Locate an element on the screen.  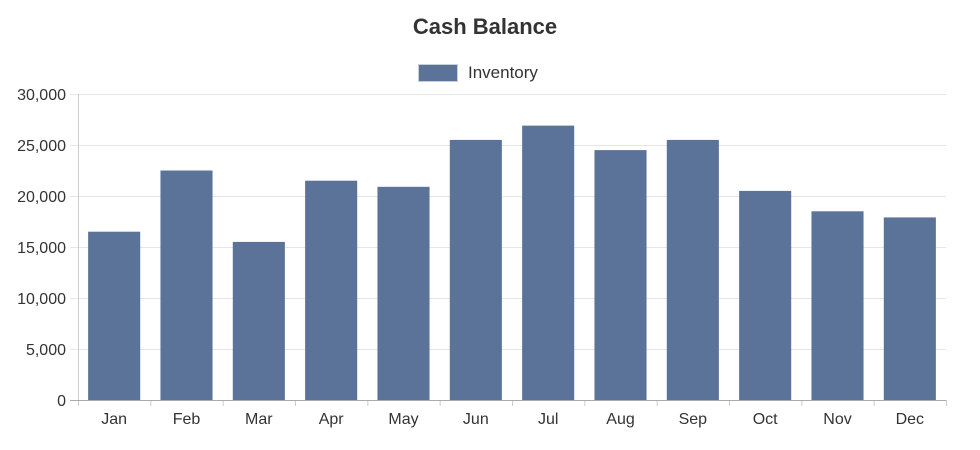
bar-jun is located at coordinates (475, 269).